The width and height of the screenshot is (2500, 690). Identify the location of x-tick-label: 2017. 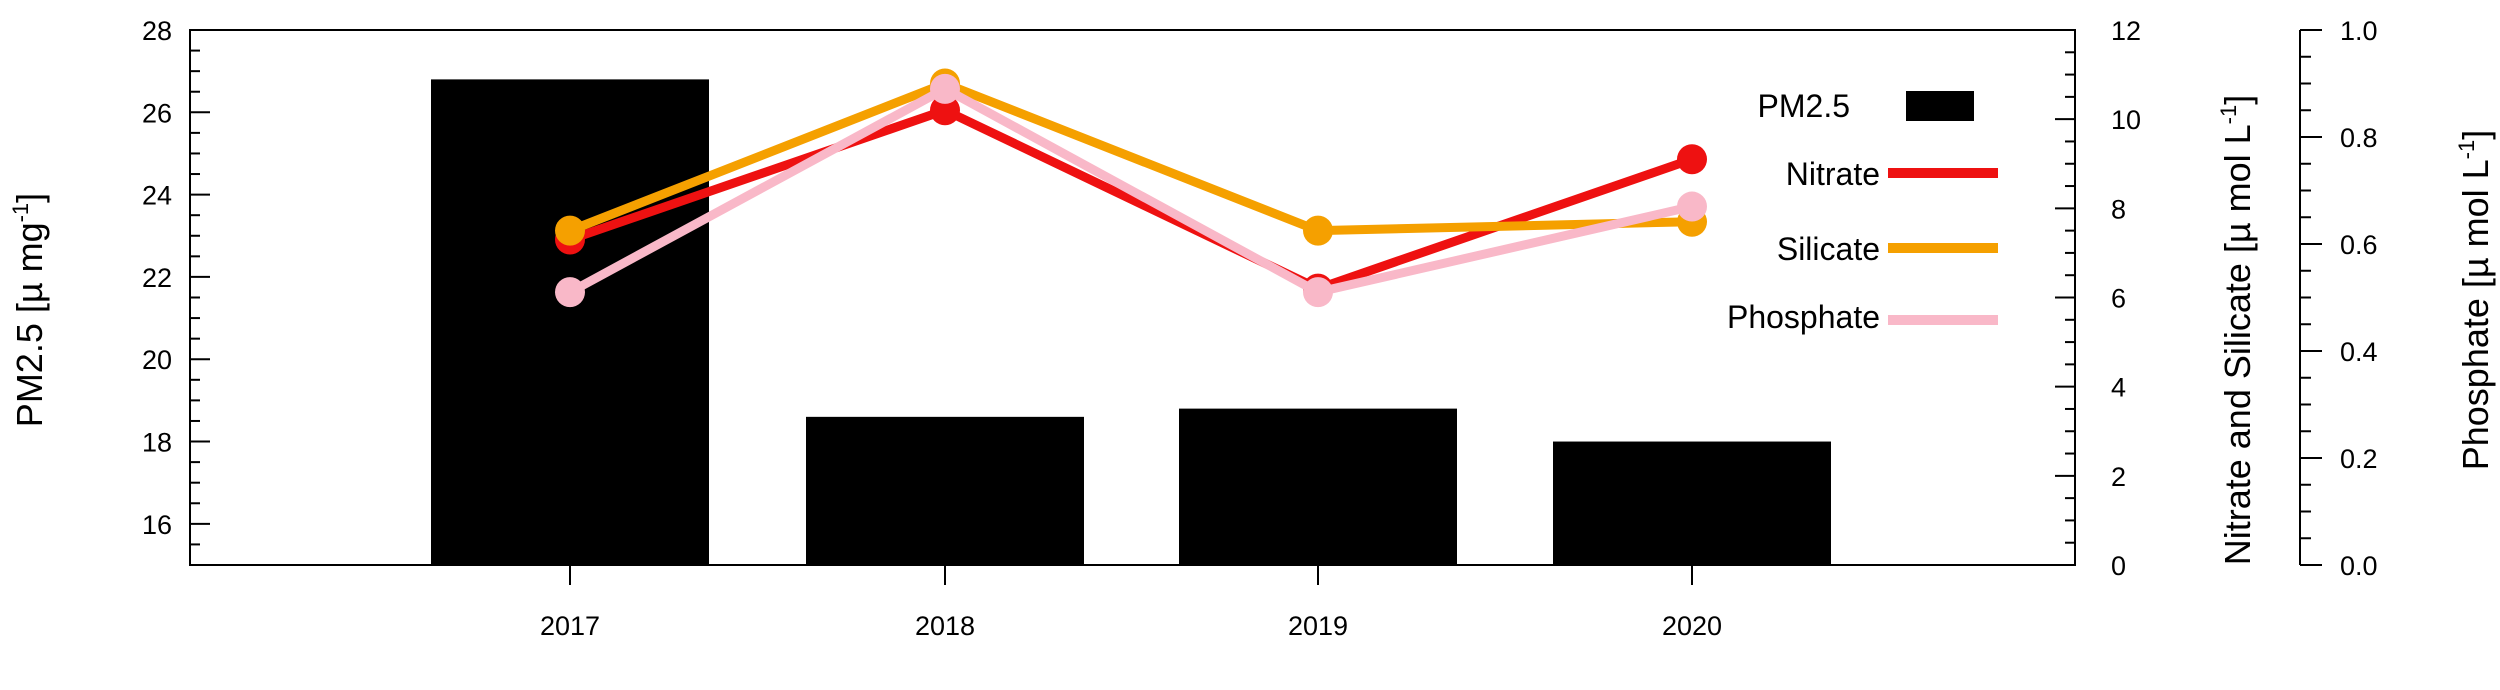
(570, 626).